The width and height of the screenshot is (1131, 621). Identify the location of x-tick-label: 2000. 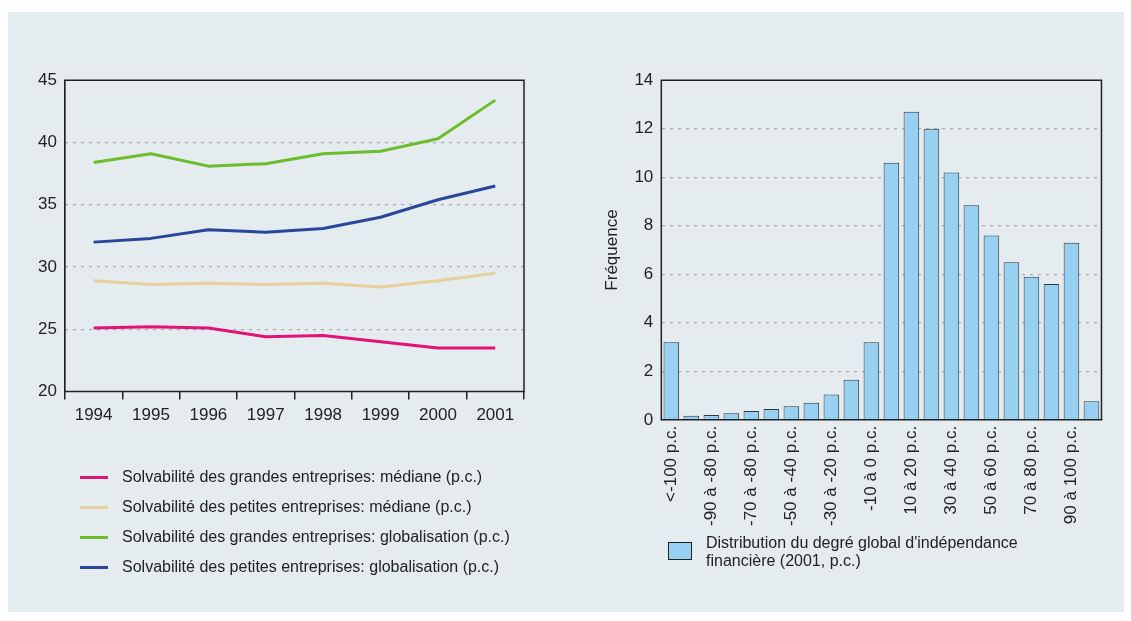
(438, 415).